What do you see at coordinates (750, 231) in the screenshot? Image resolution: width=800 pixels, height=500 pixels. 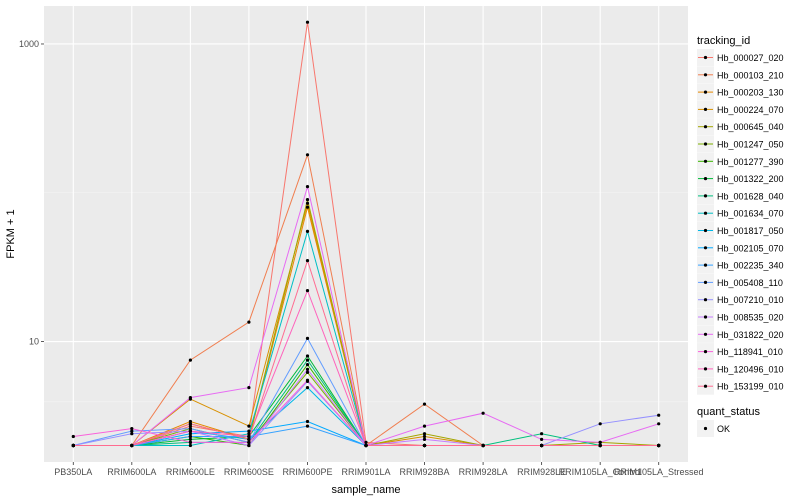 I see `legend-label: Hb_001817_050` at bounding box center [750, 231].